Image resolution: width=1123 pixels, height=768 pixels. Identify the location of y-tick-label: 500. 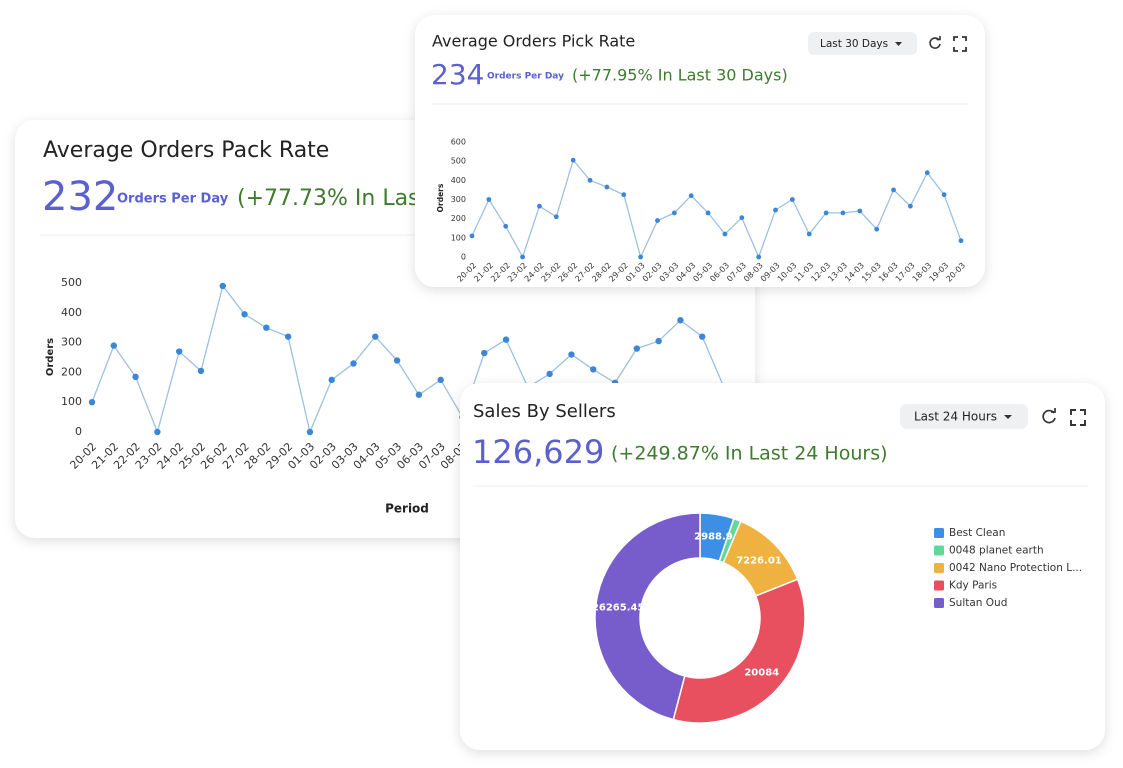
(71, 282).